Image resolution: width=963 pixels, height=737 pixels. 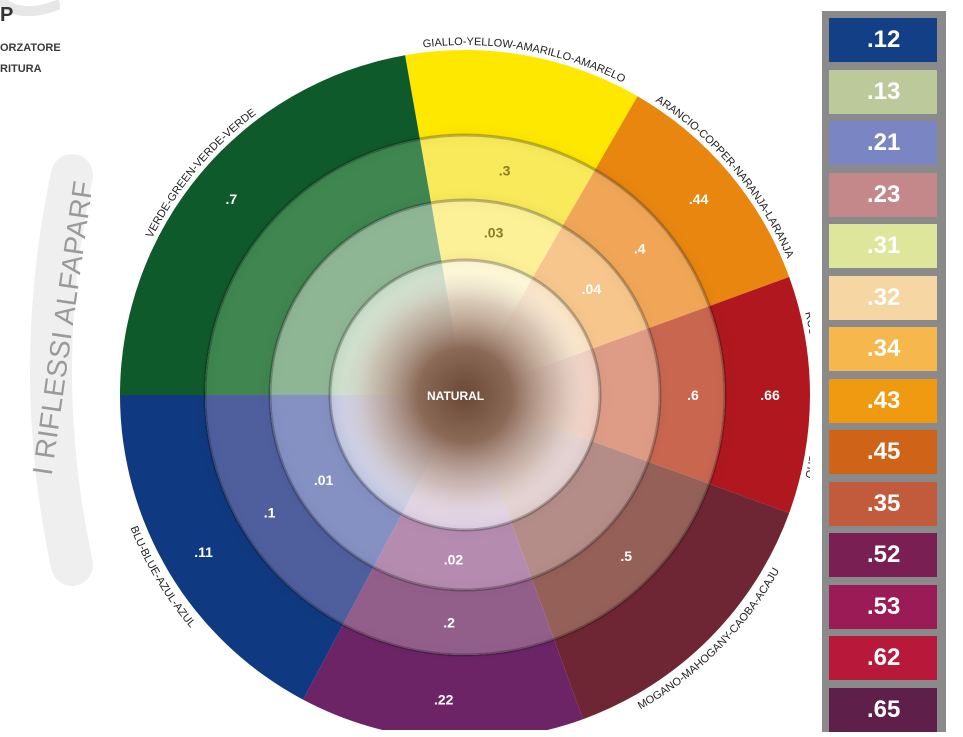 I want to click on sector-violet-middle-label: .2, so click(x=449, y=622).